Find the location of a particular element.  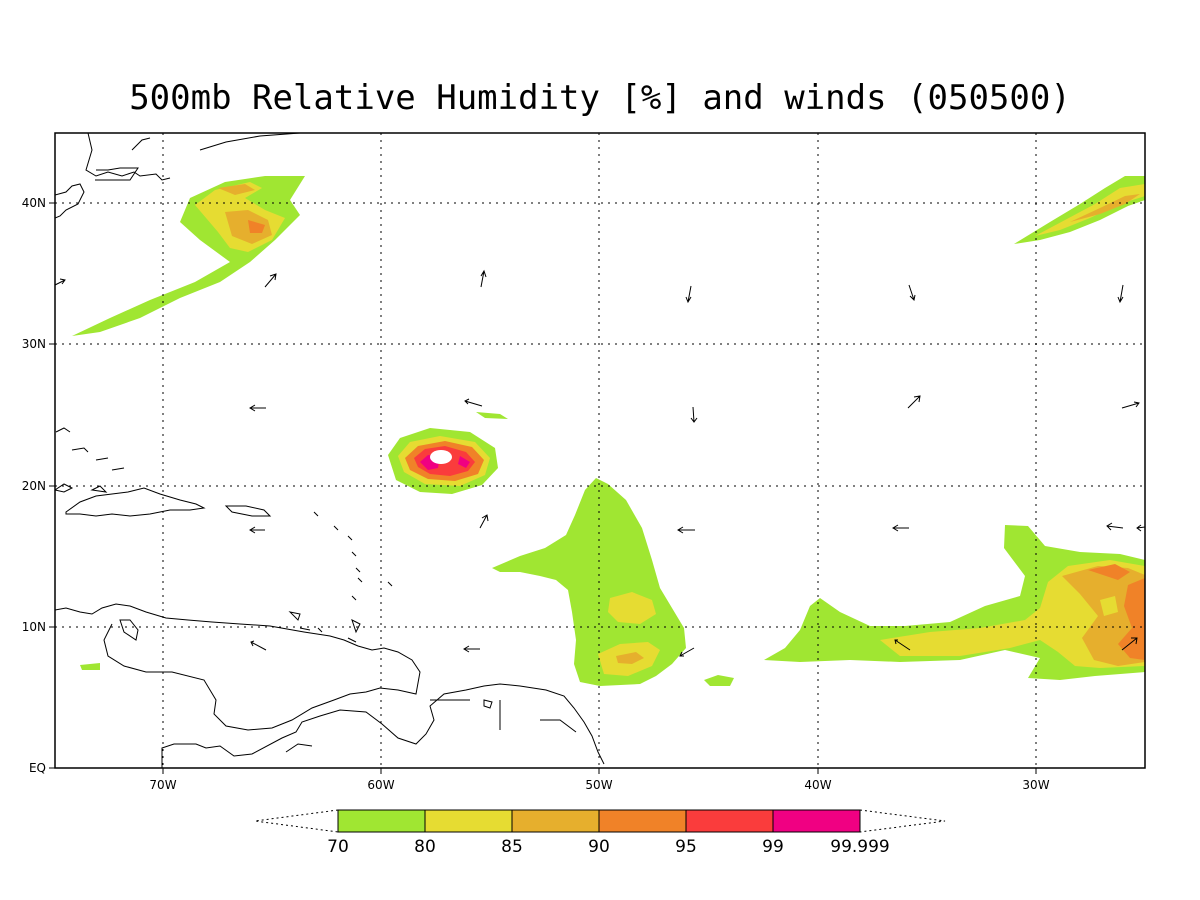

lat-tick-label: 20N is located at coordinates (34, 486).